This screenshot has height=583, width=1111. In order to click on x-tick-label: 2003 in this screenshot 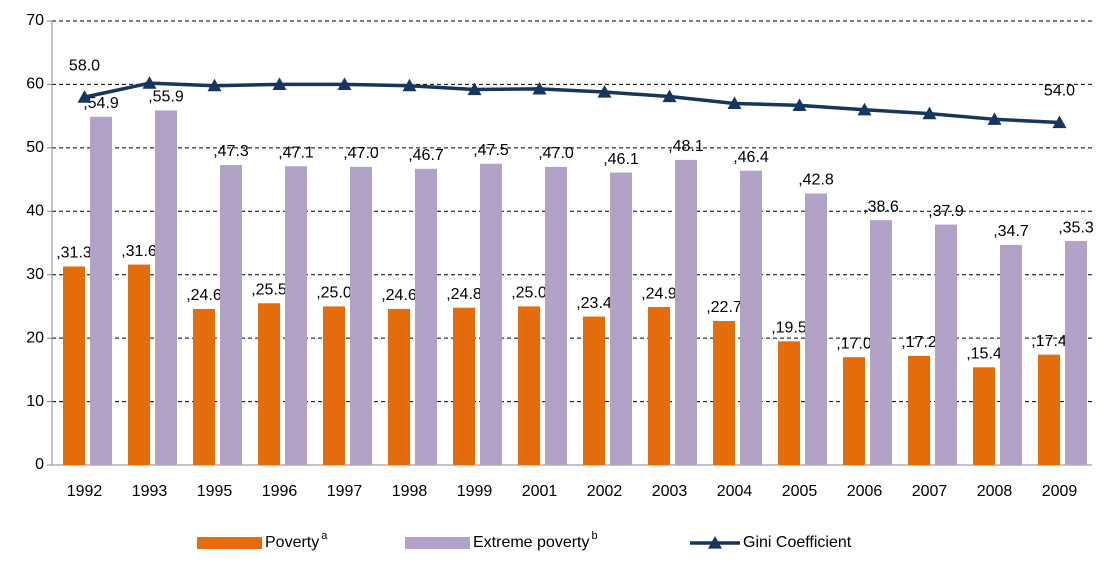, I will do `click(670, 491)`.